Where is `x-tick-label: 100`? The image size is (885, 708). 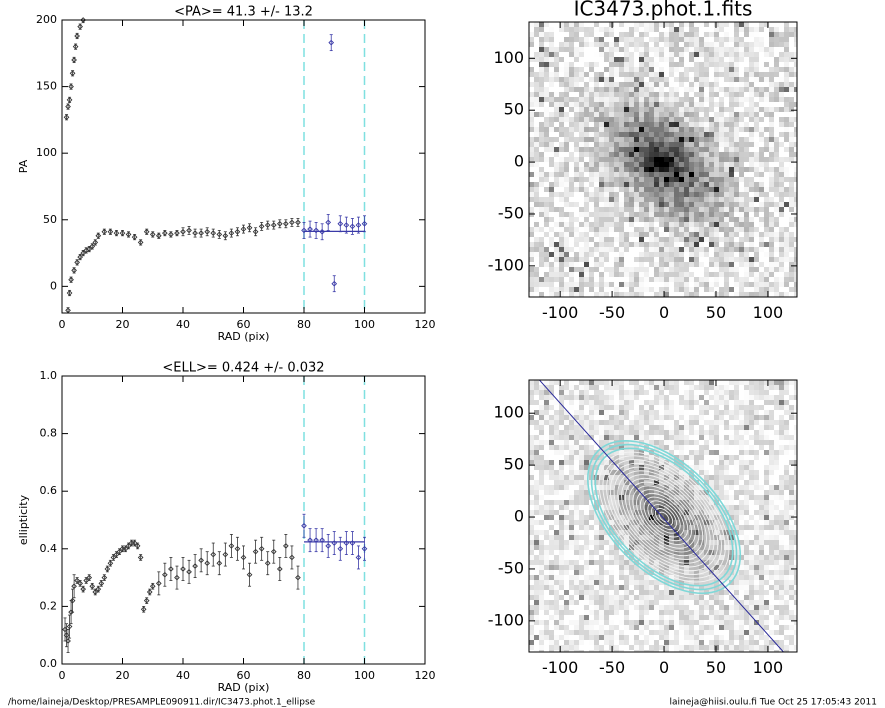
x-tick-label: 100 is located at coordinates (364, 324).